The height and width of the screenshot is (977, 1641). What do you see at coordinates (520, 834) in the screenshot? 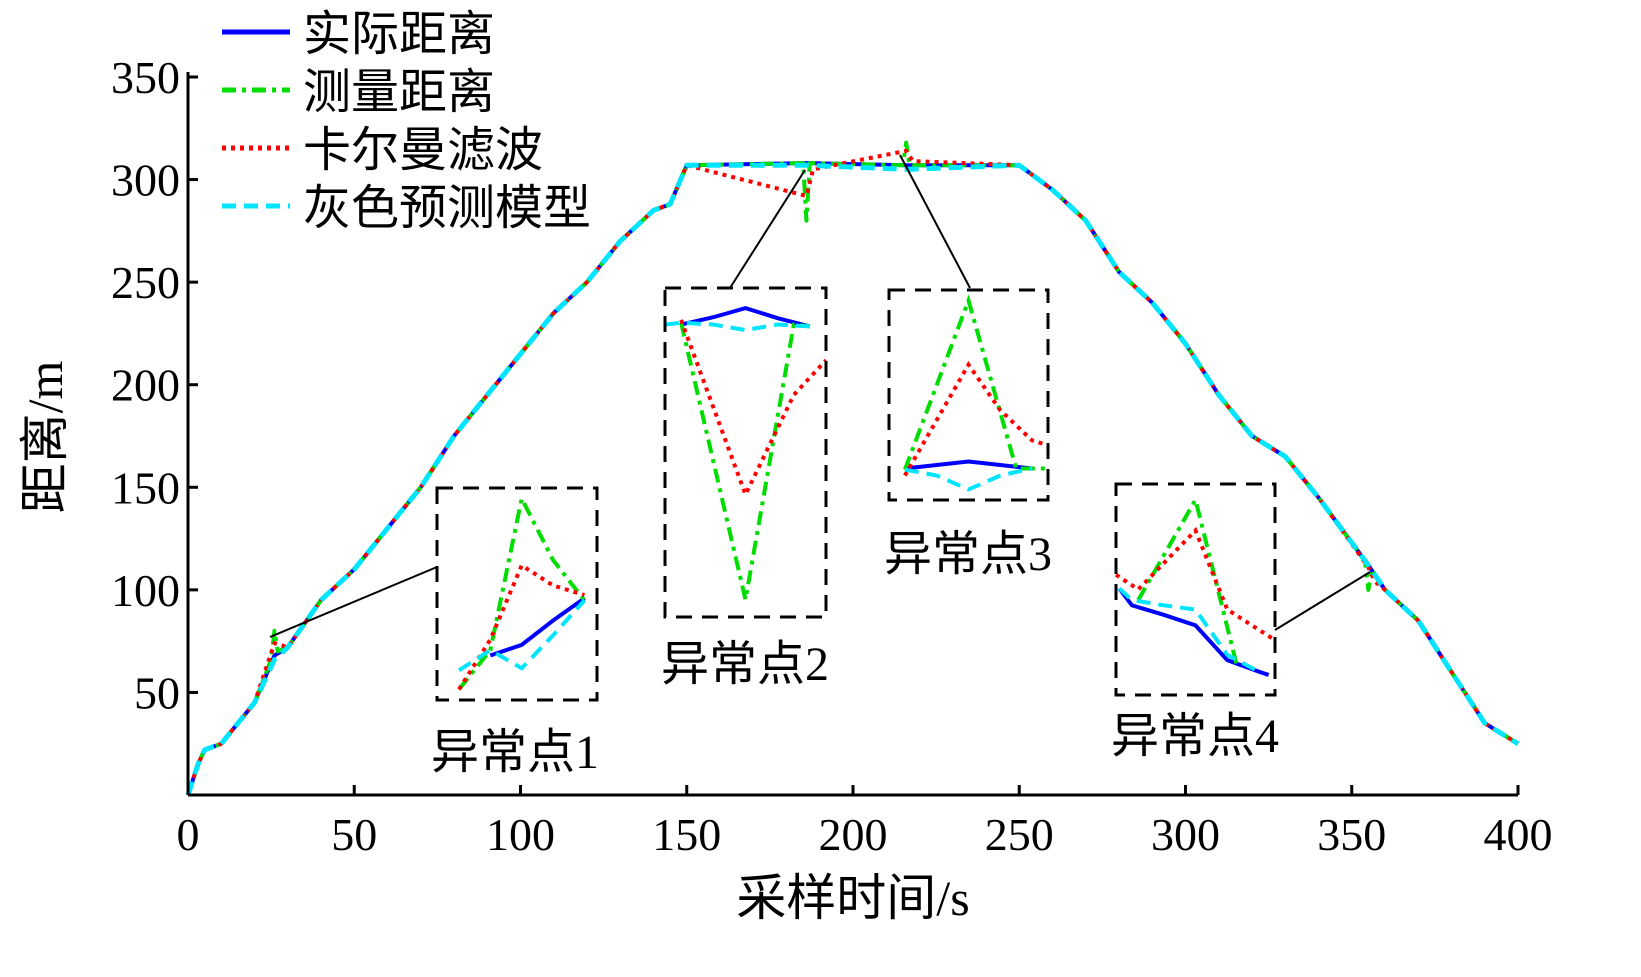
I see `x-tick-label: 100` at bounding box center [520, 834].